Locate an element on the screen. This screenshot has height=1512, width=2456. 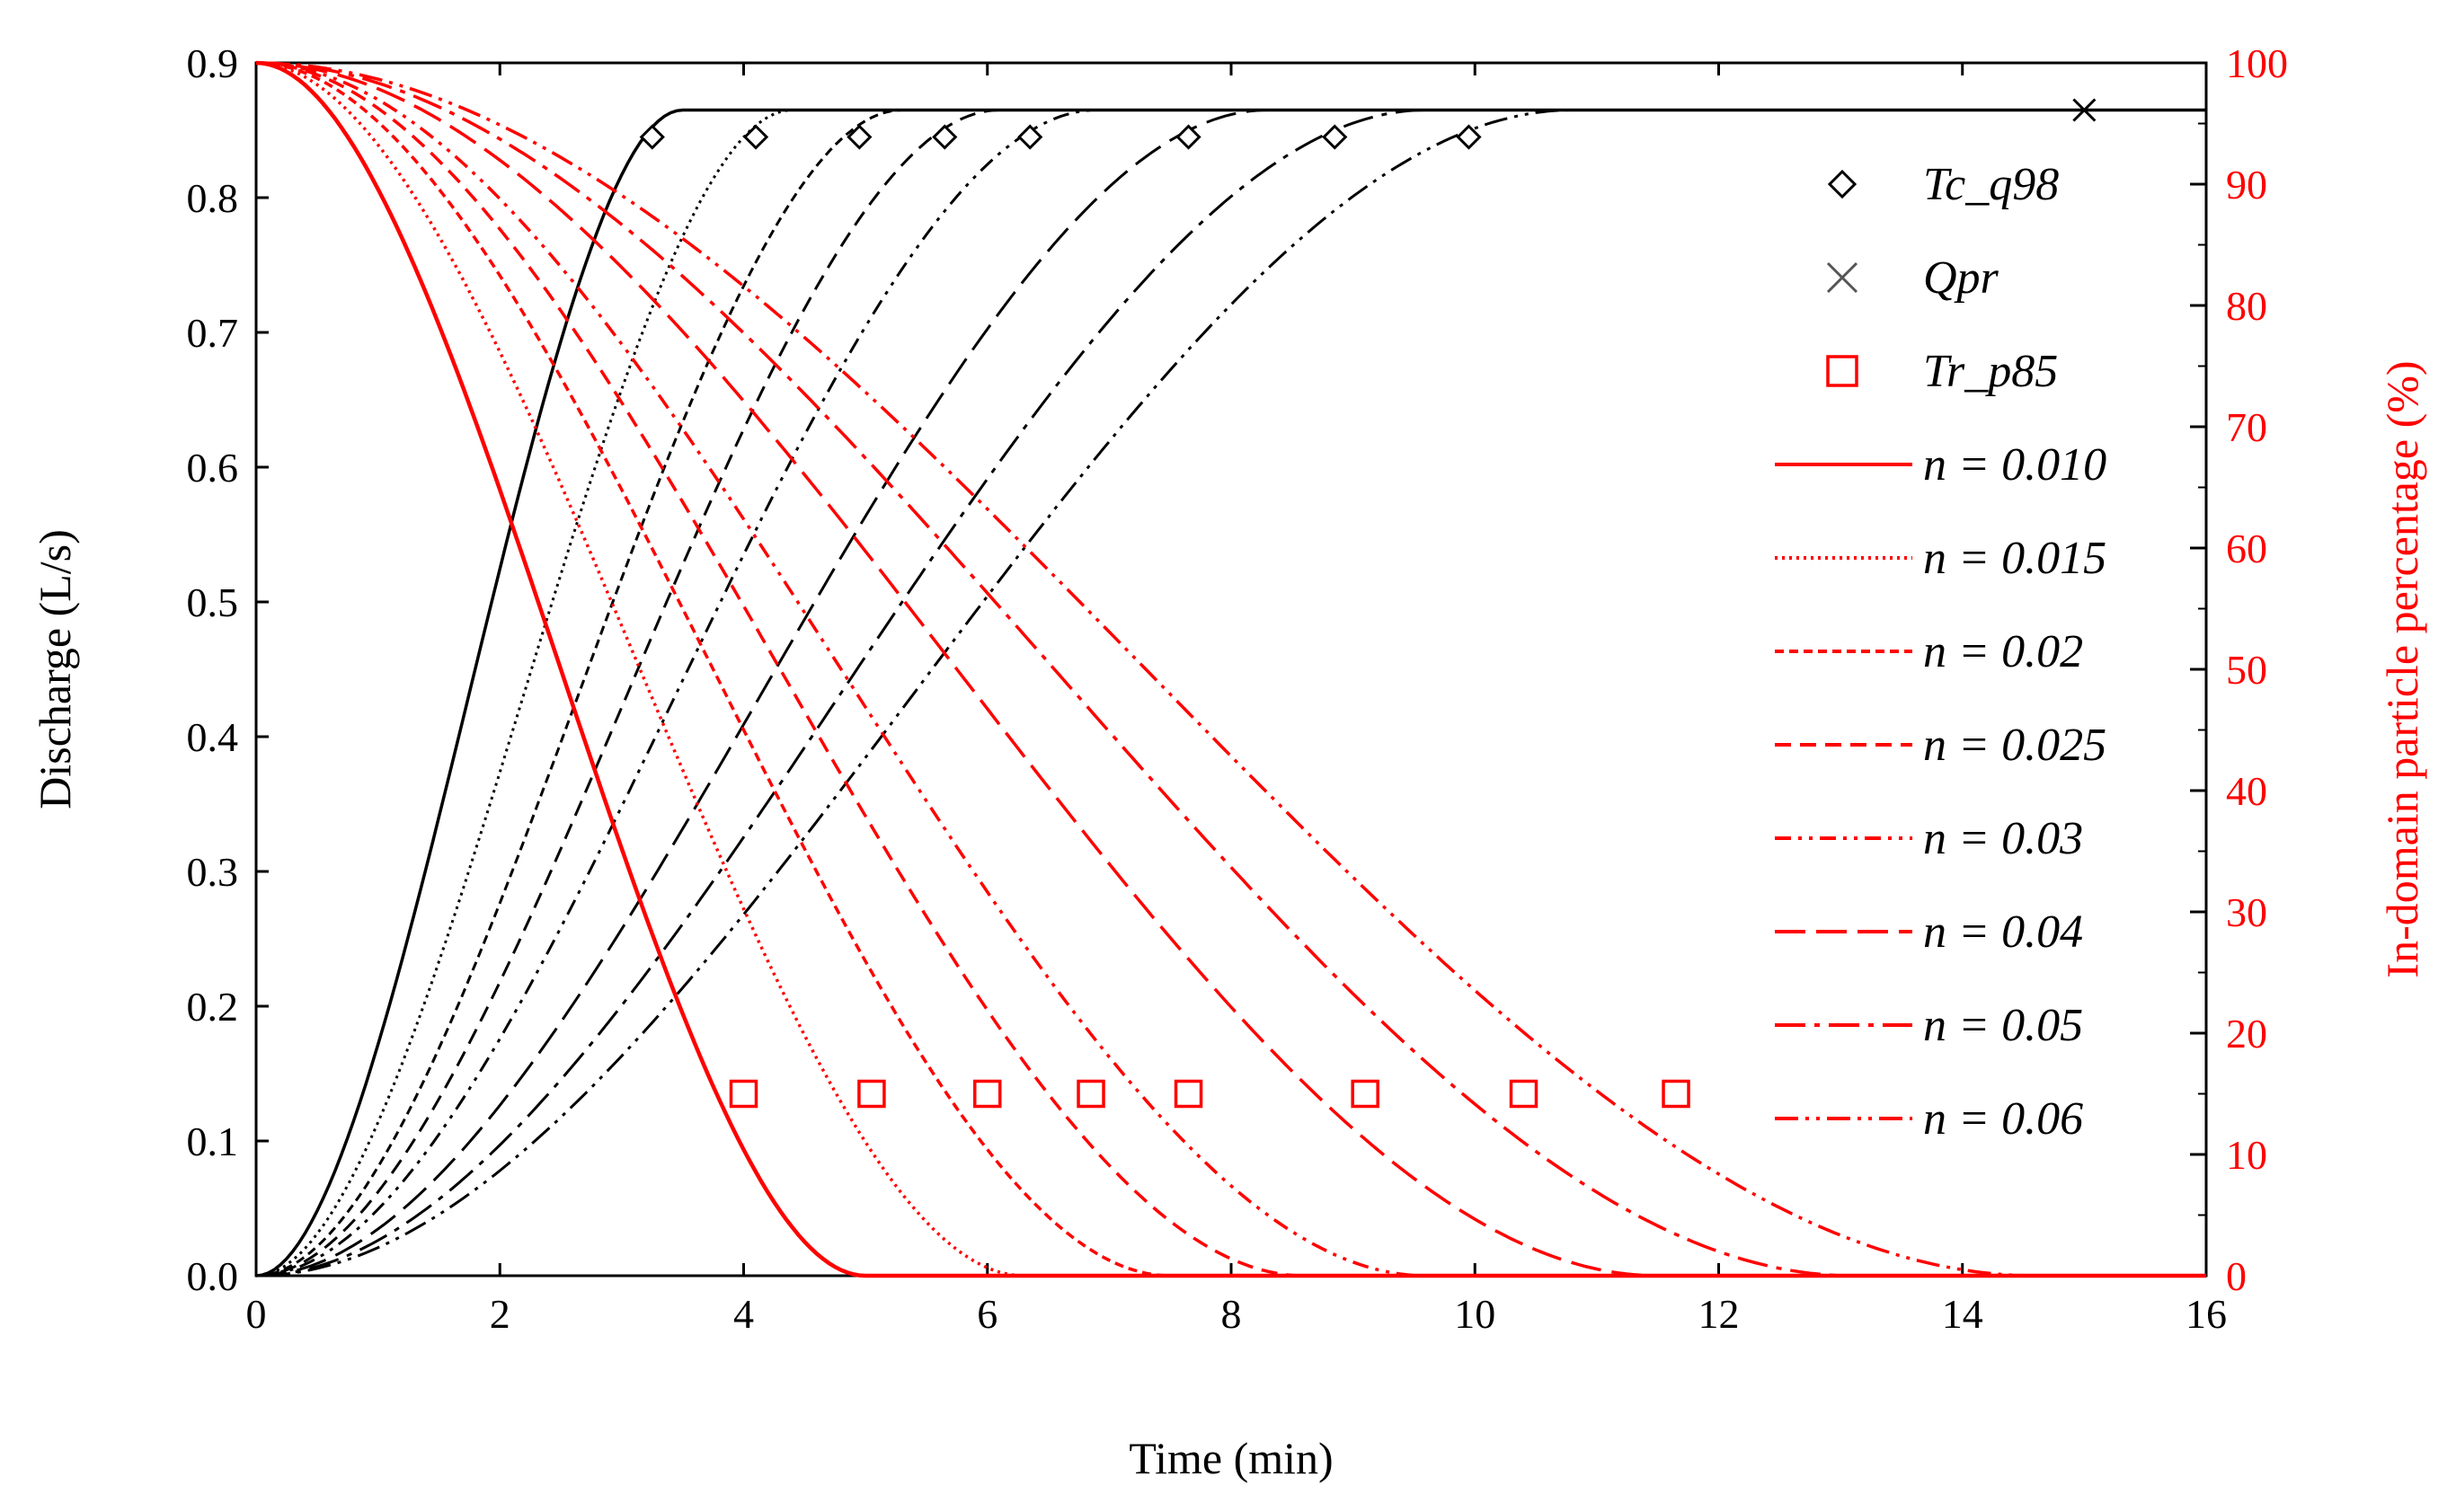
y-left-axis-title: Discharge (L/s) is located at coordinates (55, 669).